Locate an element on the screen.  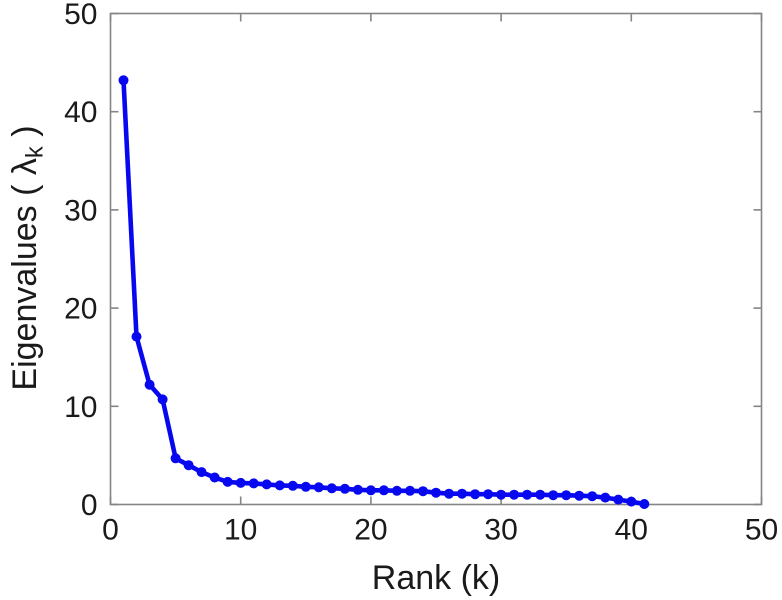
y-tick-label: 30 is located at coordinates (80, 210).